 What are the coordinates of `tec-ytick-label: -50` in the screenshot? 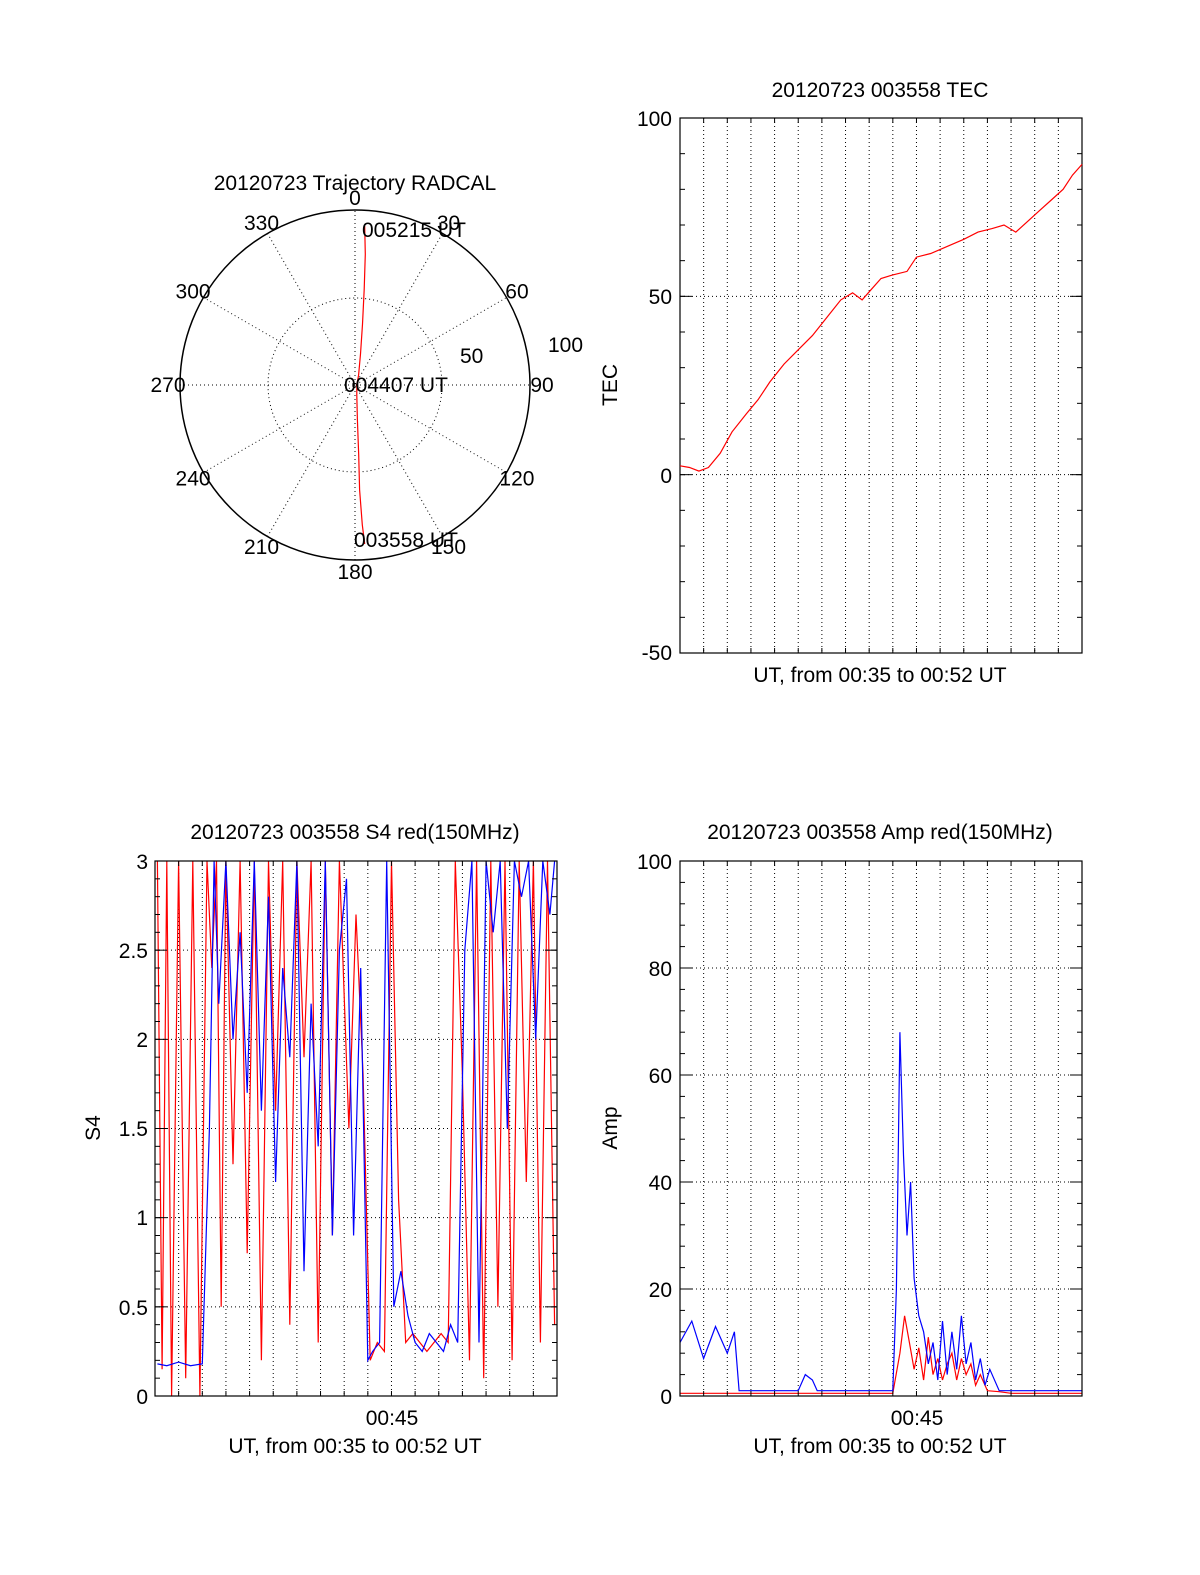 It's located at (657, 653).